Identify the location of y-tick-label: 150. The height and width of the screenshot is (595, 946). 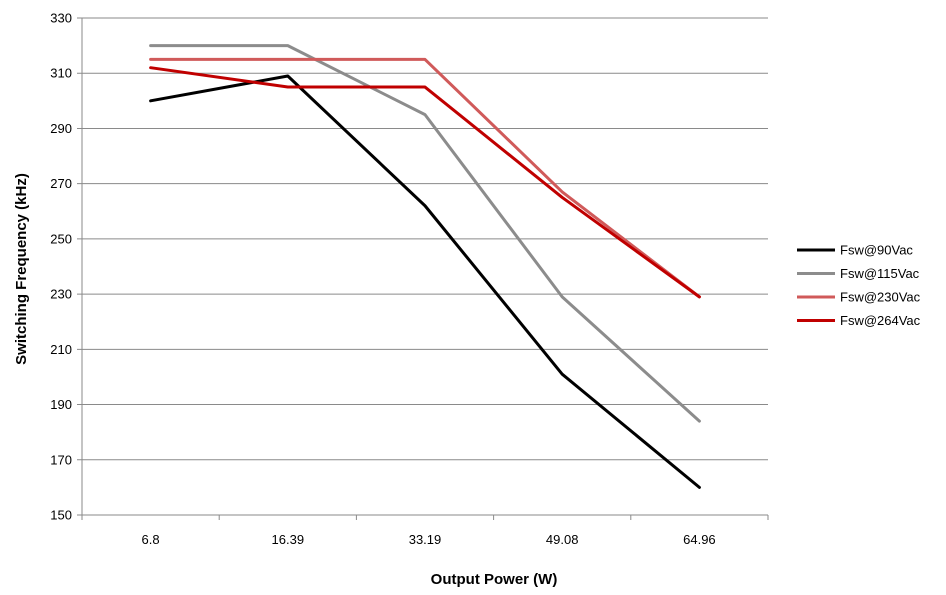
(61, 515).